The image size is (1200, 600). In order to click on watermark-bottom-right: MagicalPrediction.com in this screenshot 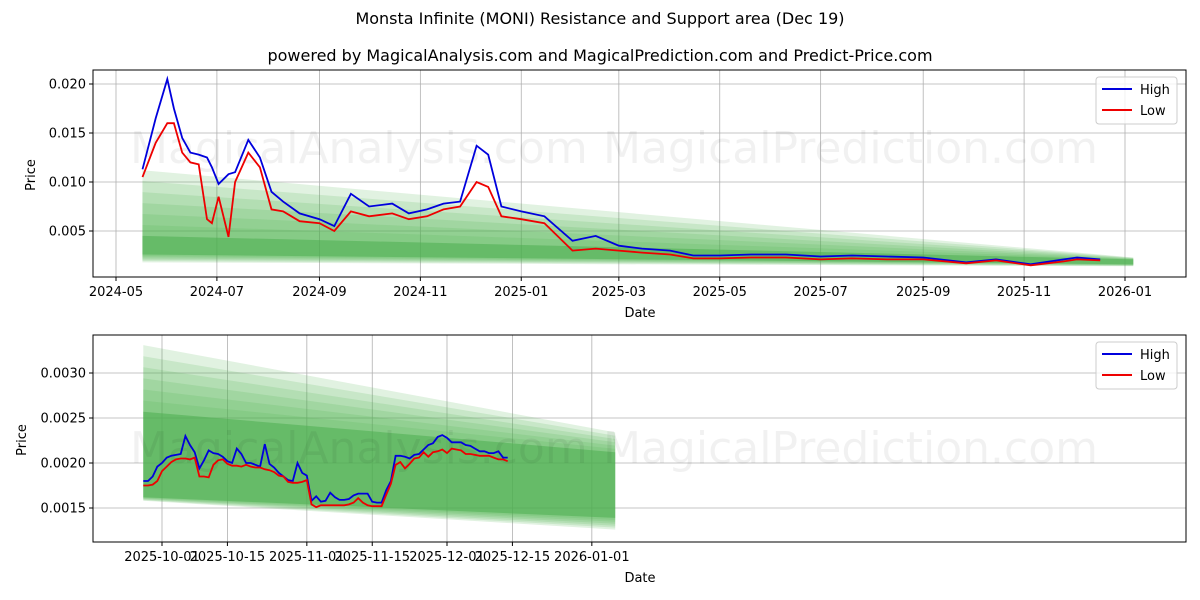, I will do `click(850, 448)`.